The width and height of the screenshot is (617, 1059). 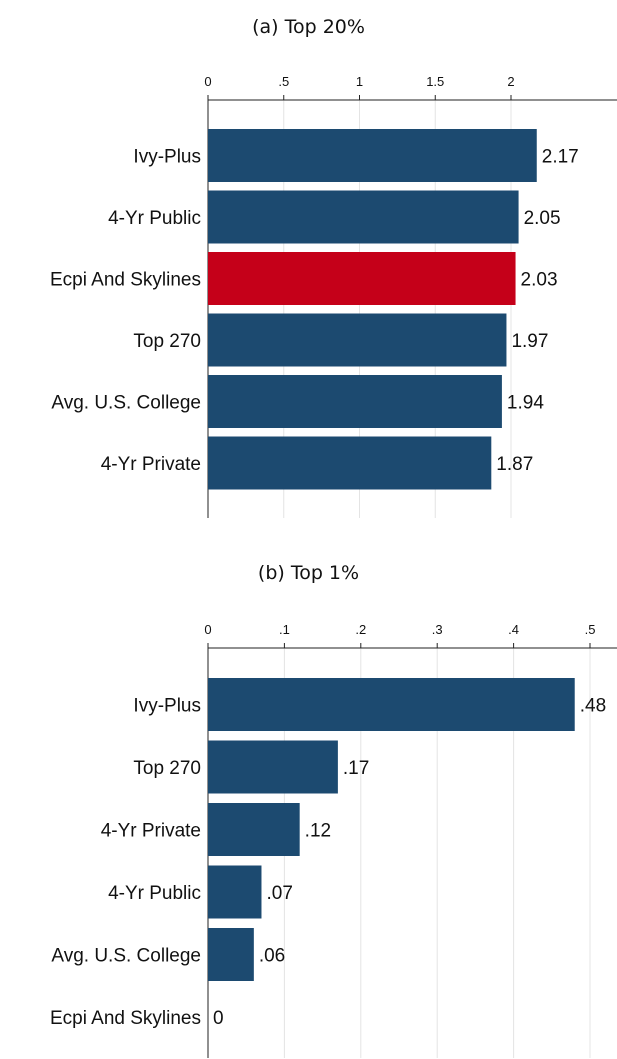 What do you see at coordinates (435, 81) in the screenshot?
I see `x-tick-label: 1.5` at bounding box center [435, 81].